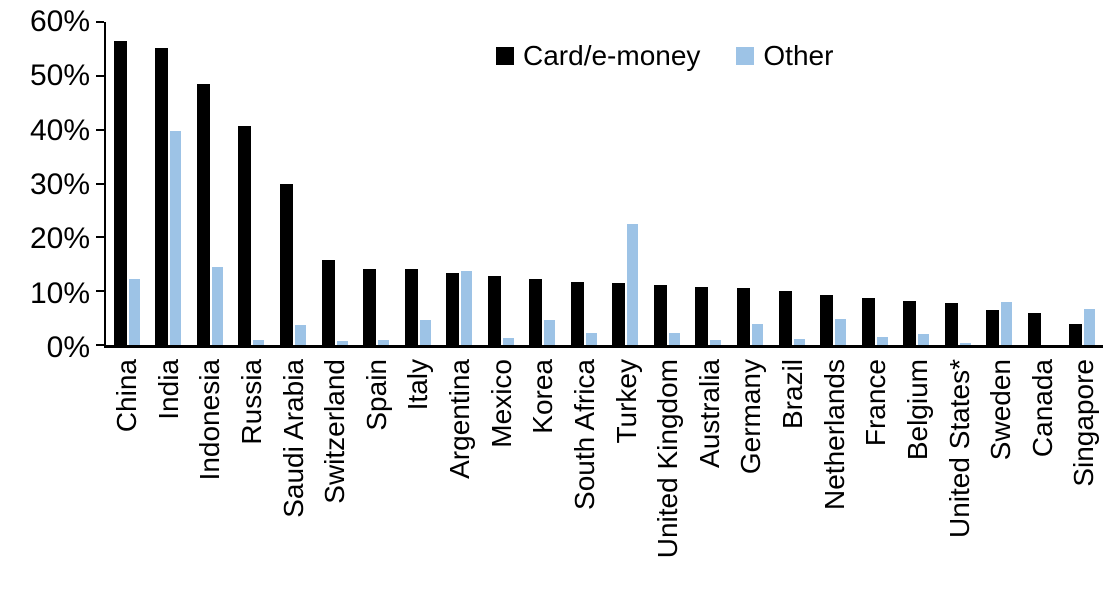 The image size is (1112, 594). I want to click on x-label-slot: Switzerland, so click(335, 474).